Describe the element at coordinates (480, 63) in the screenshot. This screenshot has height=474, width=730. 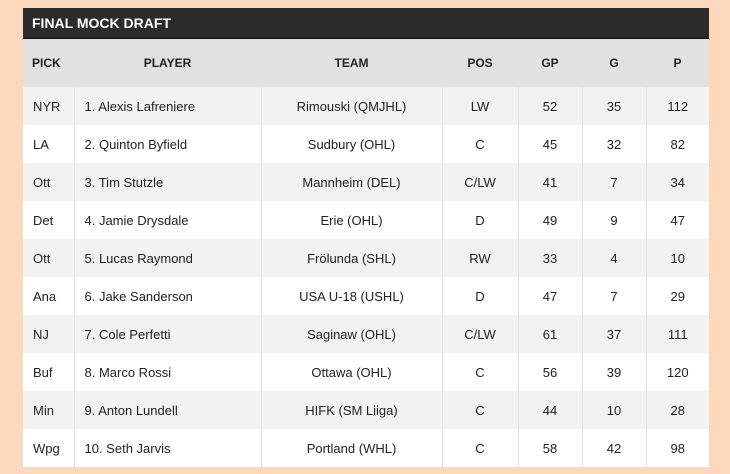
I see `header-pos: POS` at that location.